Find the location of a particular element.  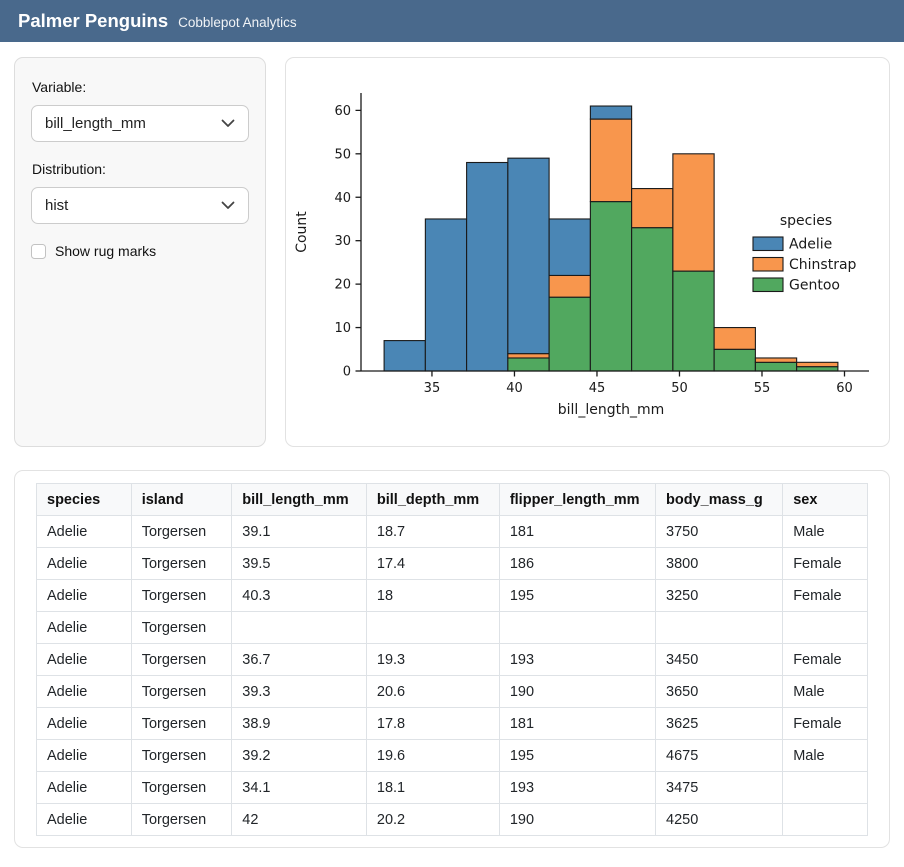

chevron-down-icon is located at coordinates (228, 205).